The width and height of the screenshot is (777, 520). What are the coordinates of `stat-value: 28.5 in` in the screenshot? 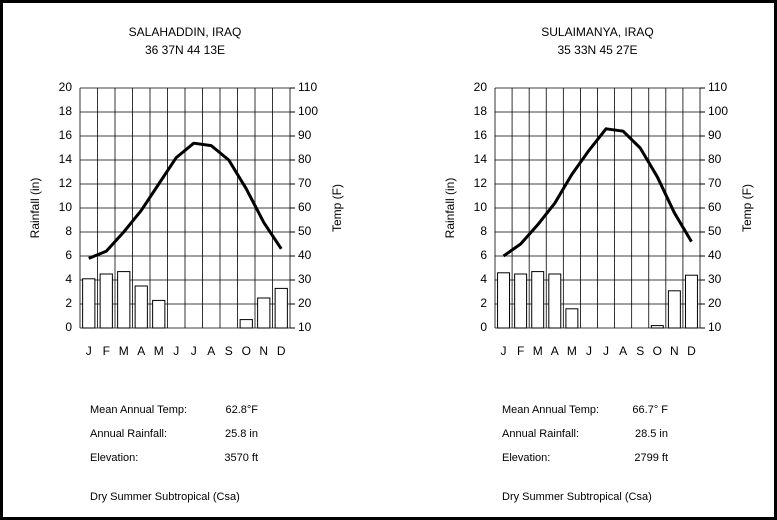 It's located at (651, 434).